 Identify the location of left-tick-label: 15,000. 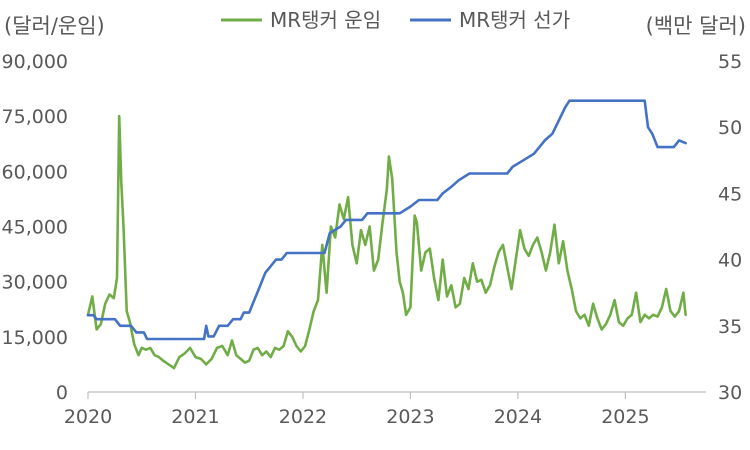
(35, 338).